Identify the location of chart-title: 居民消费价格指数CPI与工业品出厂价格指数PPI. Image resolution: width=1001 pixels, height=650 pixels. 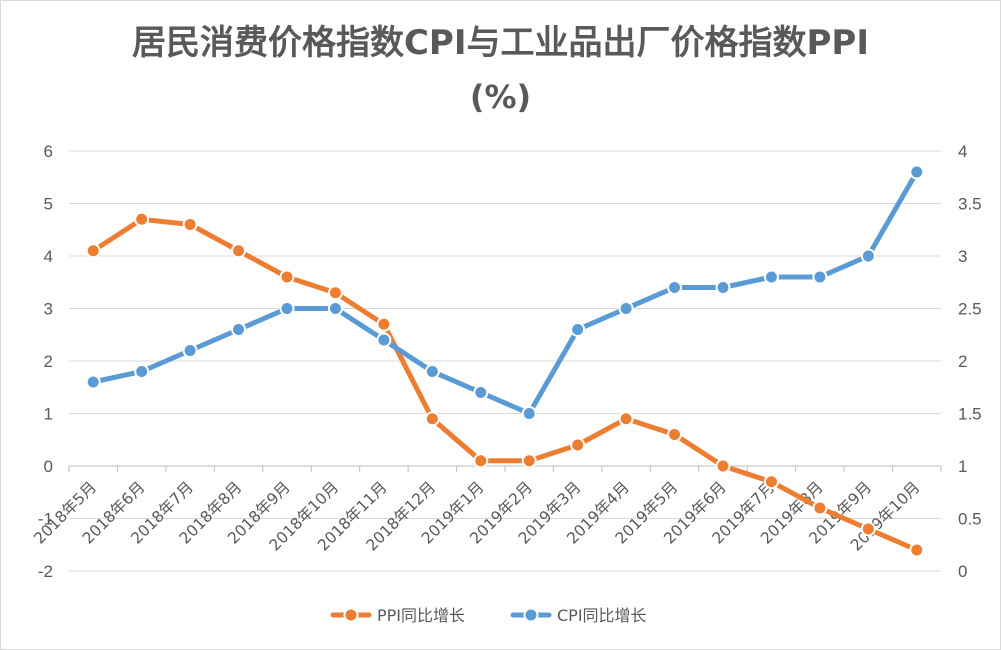
(500, 43).